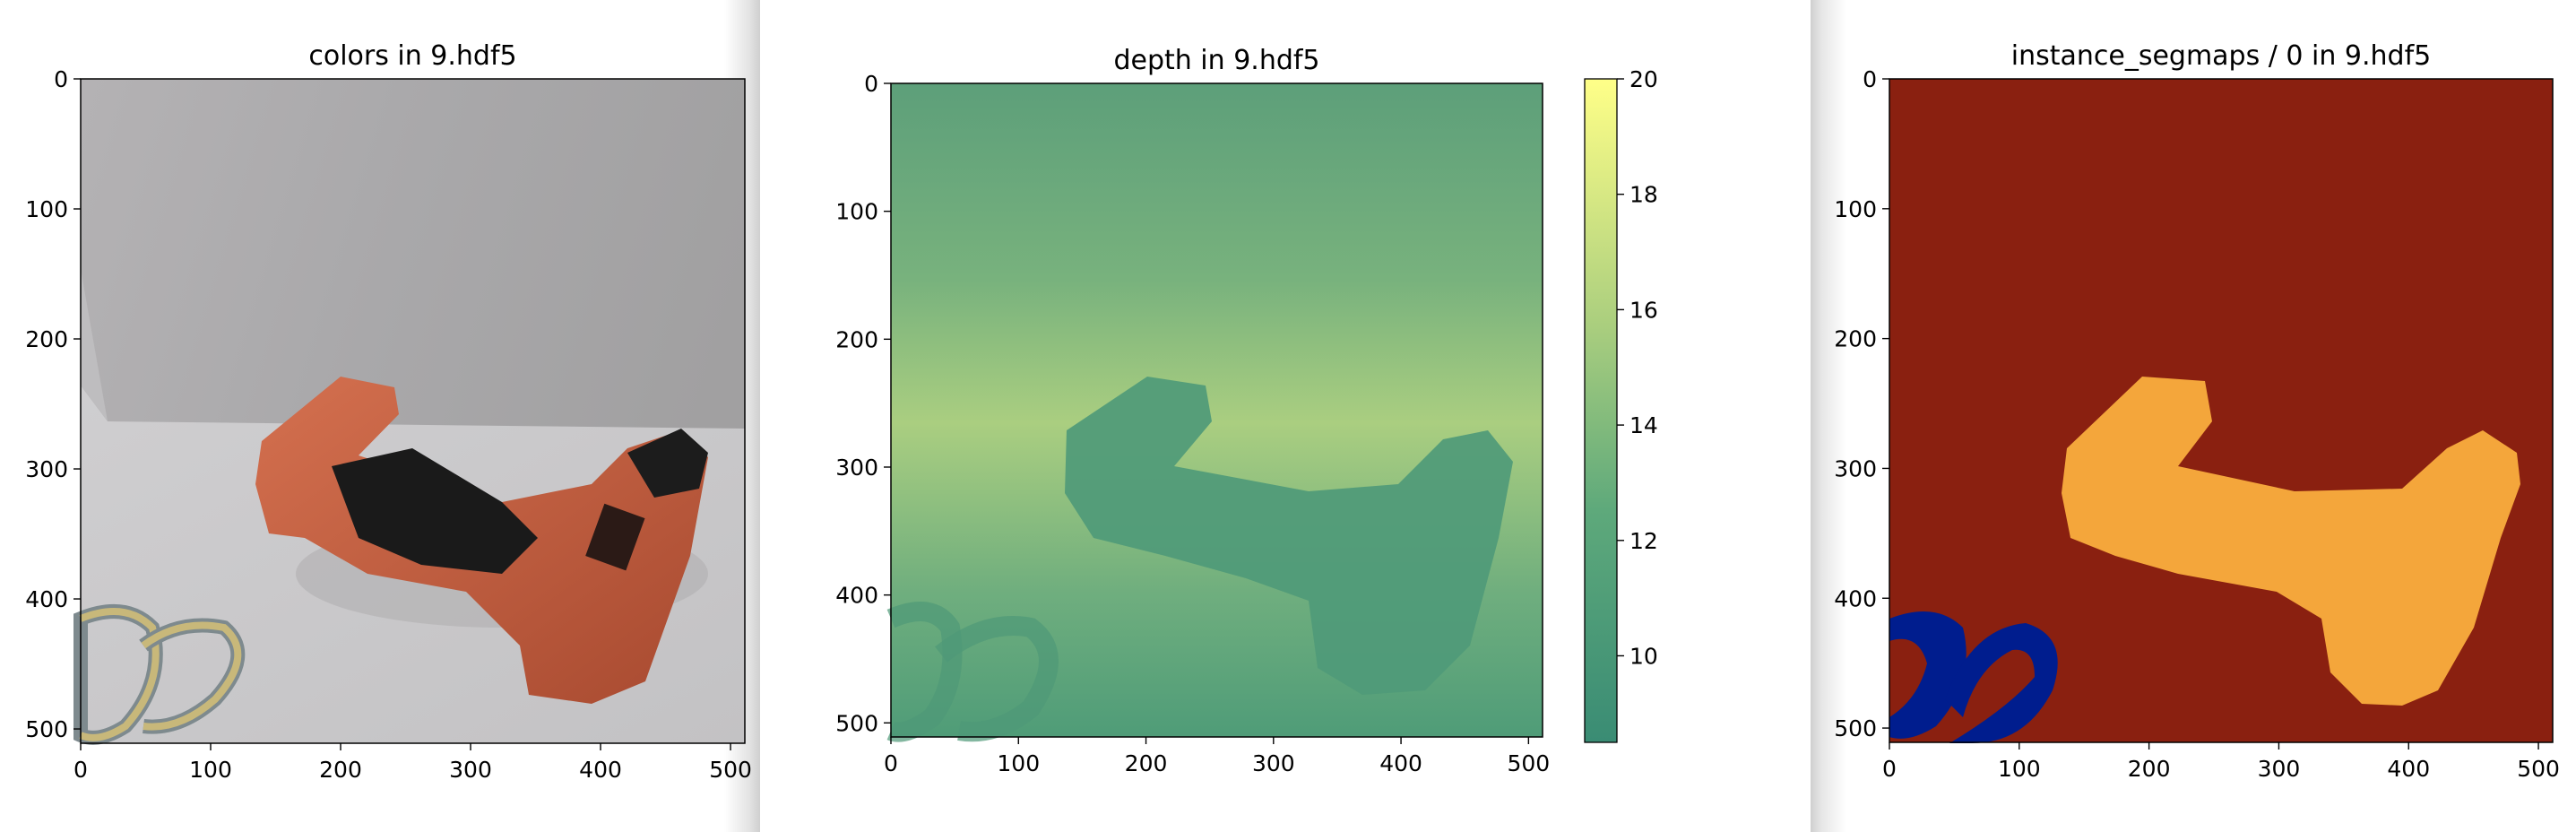  Describe the element at coordinates (1643, 425) in the screenshot. I see `colorbar-tick-label: 14` at that location.